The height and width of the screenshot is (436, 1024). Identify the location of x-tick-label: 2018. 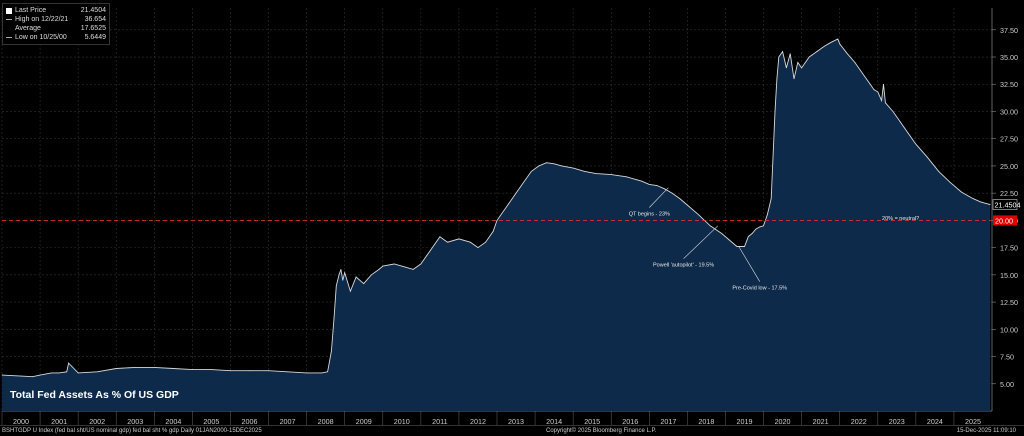
(706, 421).